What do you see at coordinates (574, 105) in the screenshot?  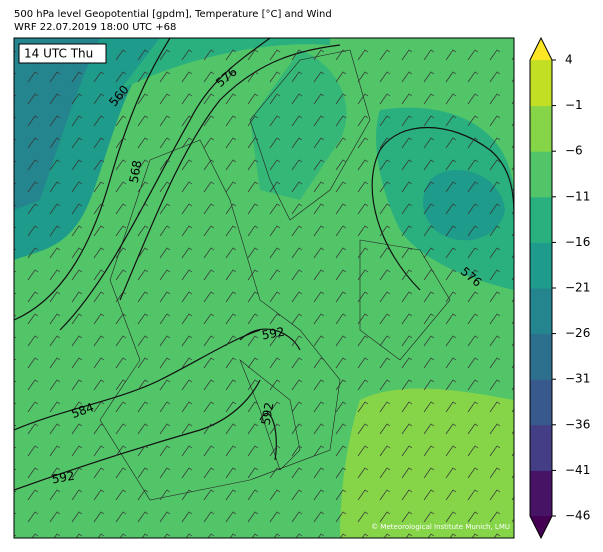 I see `colorbar-tick-label: −1` at bounding box center [574, 105].